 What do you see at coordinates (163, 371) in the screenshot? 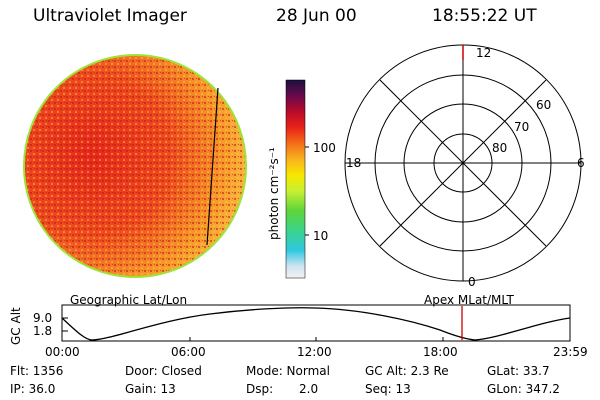
I see `info-door: Door: Closed` at bounding box center [163, 371].